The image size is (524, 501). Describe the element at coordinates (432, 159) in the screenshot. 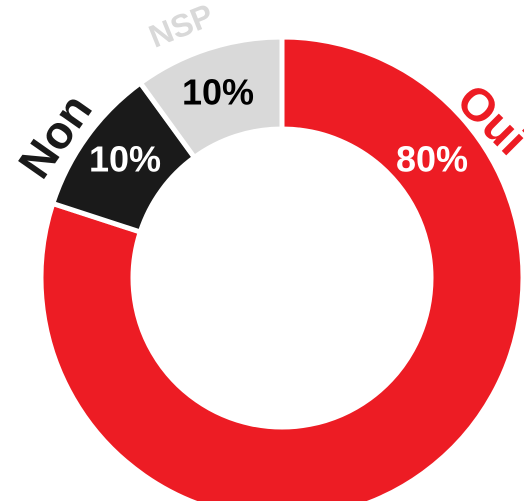

I see `value-label: 80%` at that location.